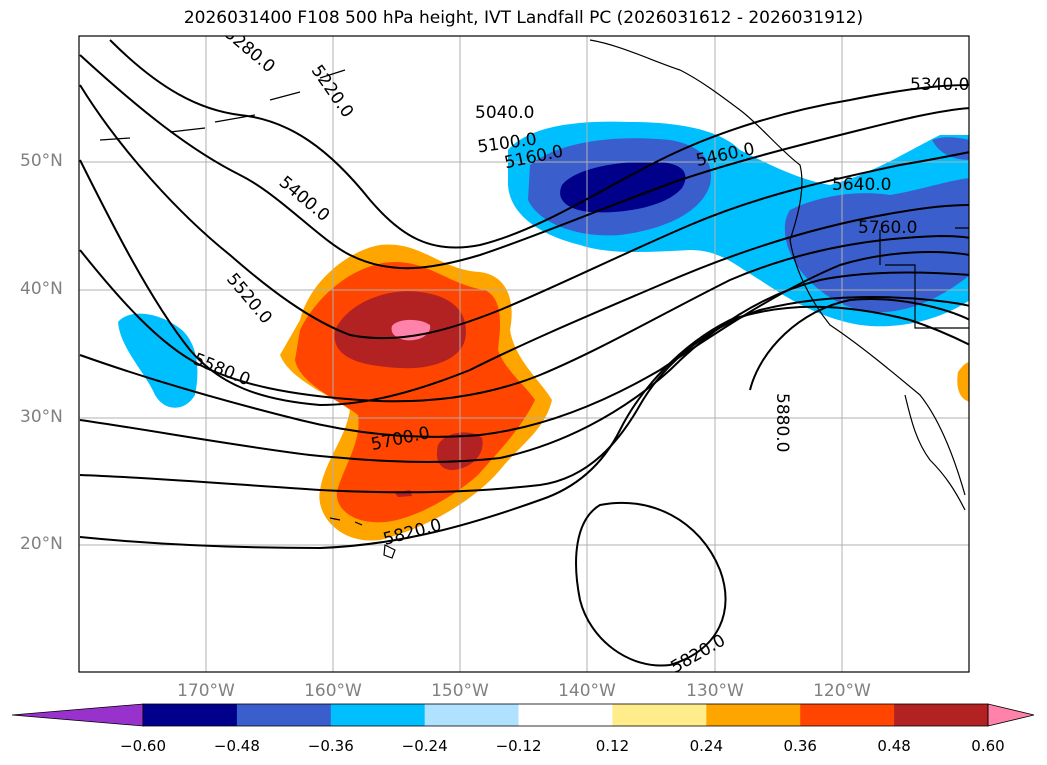  What do you see at coordinates (236, 746) in the screenshot?
I see `colorbar-tick-label: −0.48` at bounding box center [236, 746].